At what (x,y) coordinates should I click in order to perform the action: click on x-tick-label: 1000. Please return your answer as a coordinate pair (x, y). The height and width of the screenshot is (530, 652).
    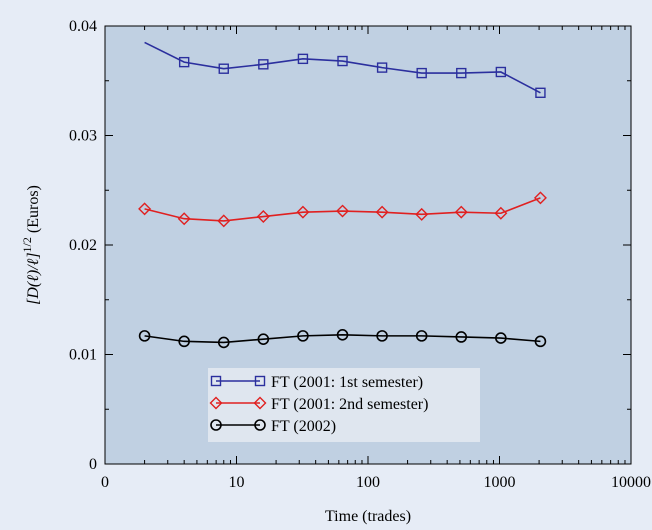
    Looking at the image, I should click on (500, 482).